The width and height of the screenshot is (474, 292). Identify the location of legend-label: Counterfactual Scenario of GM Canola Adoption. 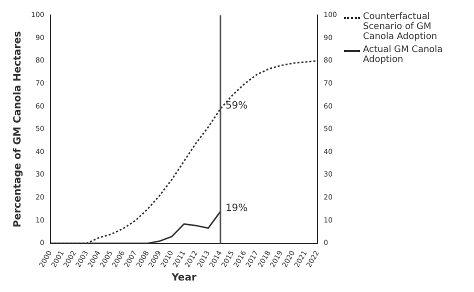
(400, 27).